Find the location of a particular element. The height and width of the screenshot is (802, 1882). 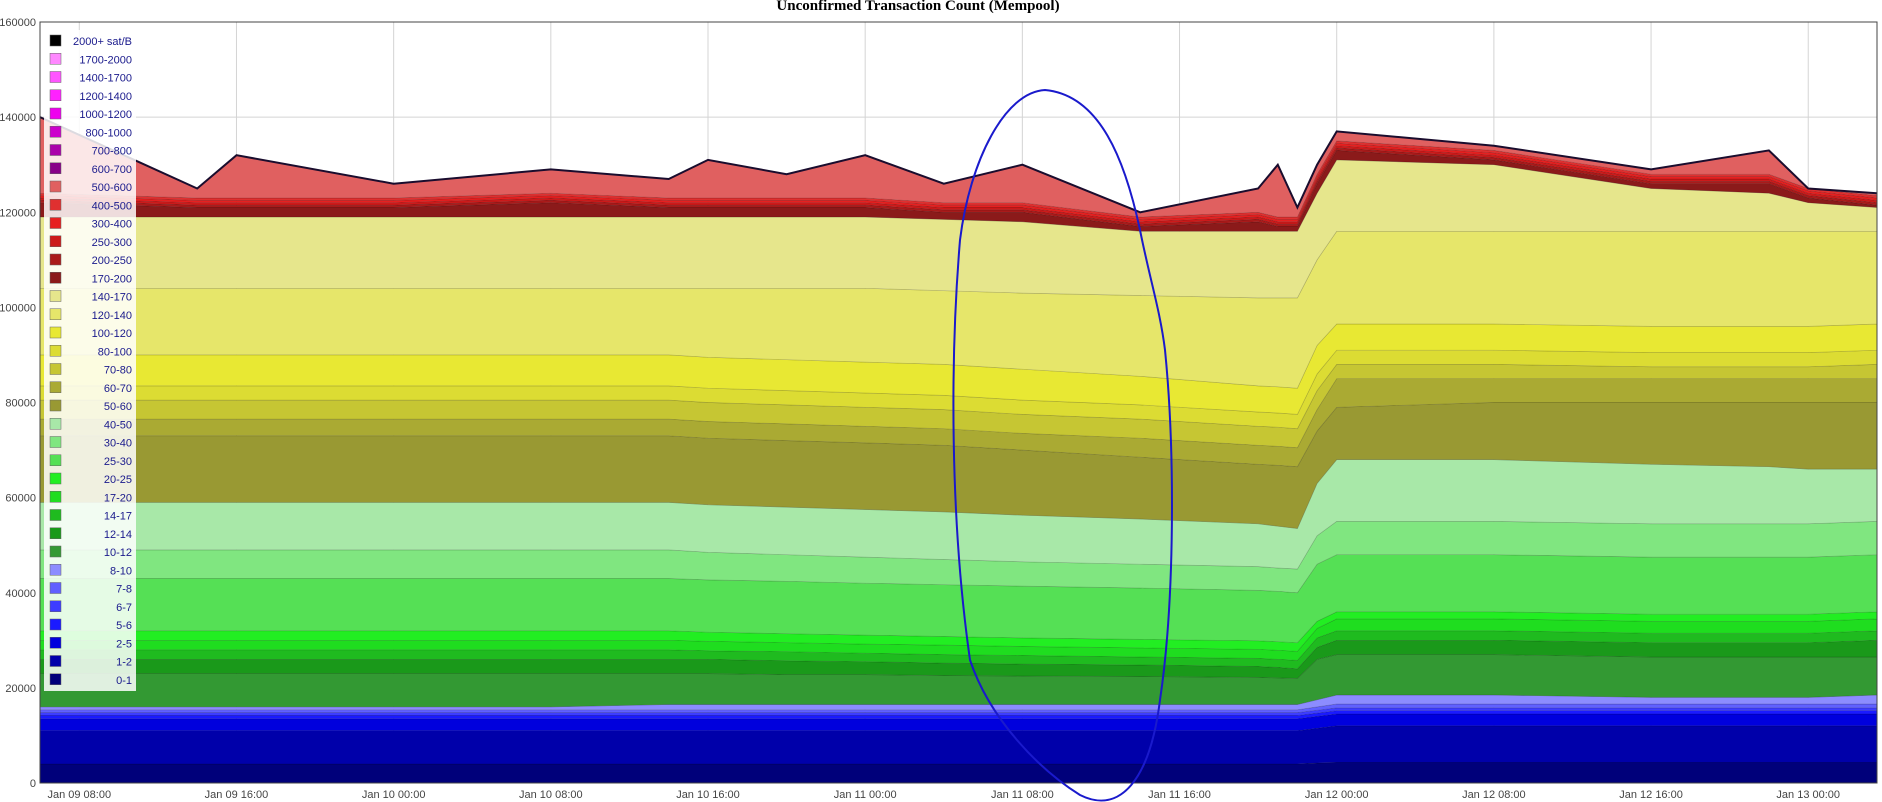

y-tick-label: 140000 is located at coordinates (18, 118).